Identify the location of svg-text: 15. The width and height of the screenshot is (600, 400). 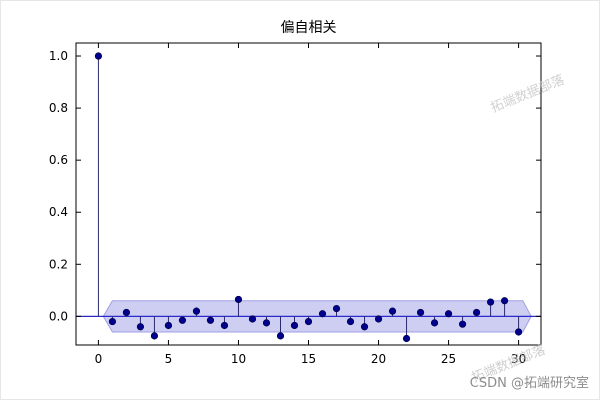
(308, 359).